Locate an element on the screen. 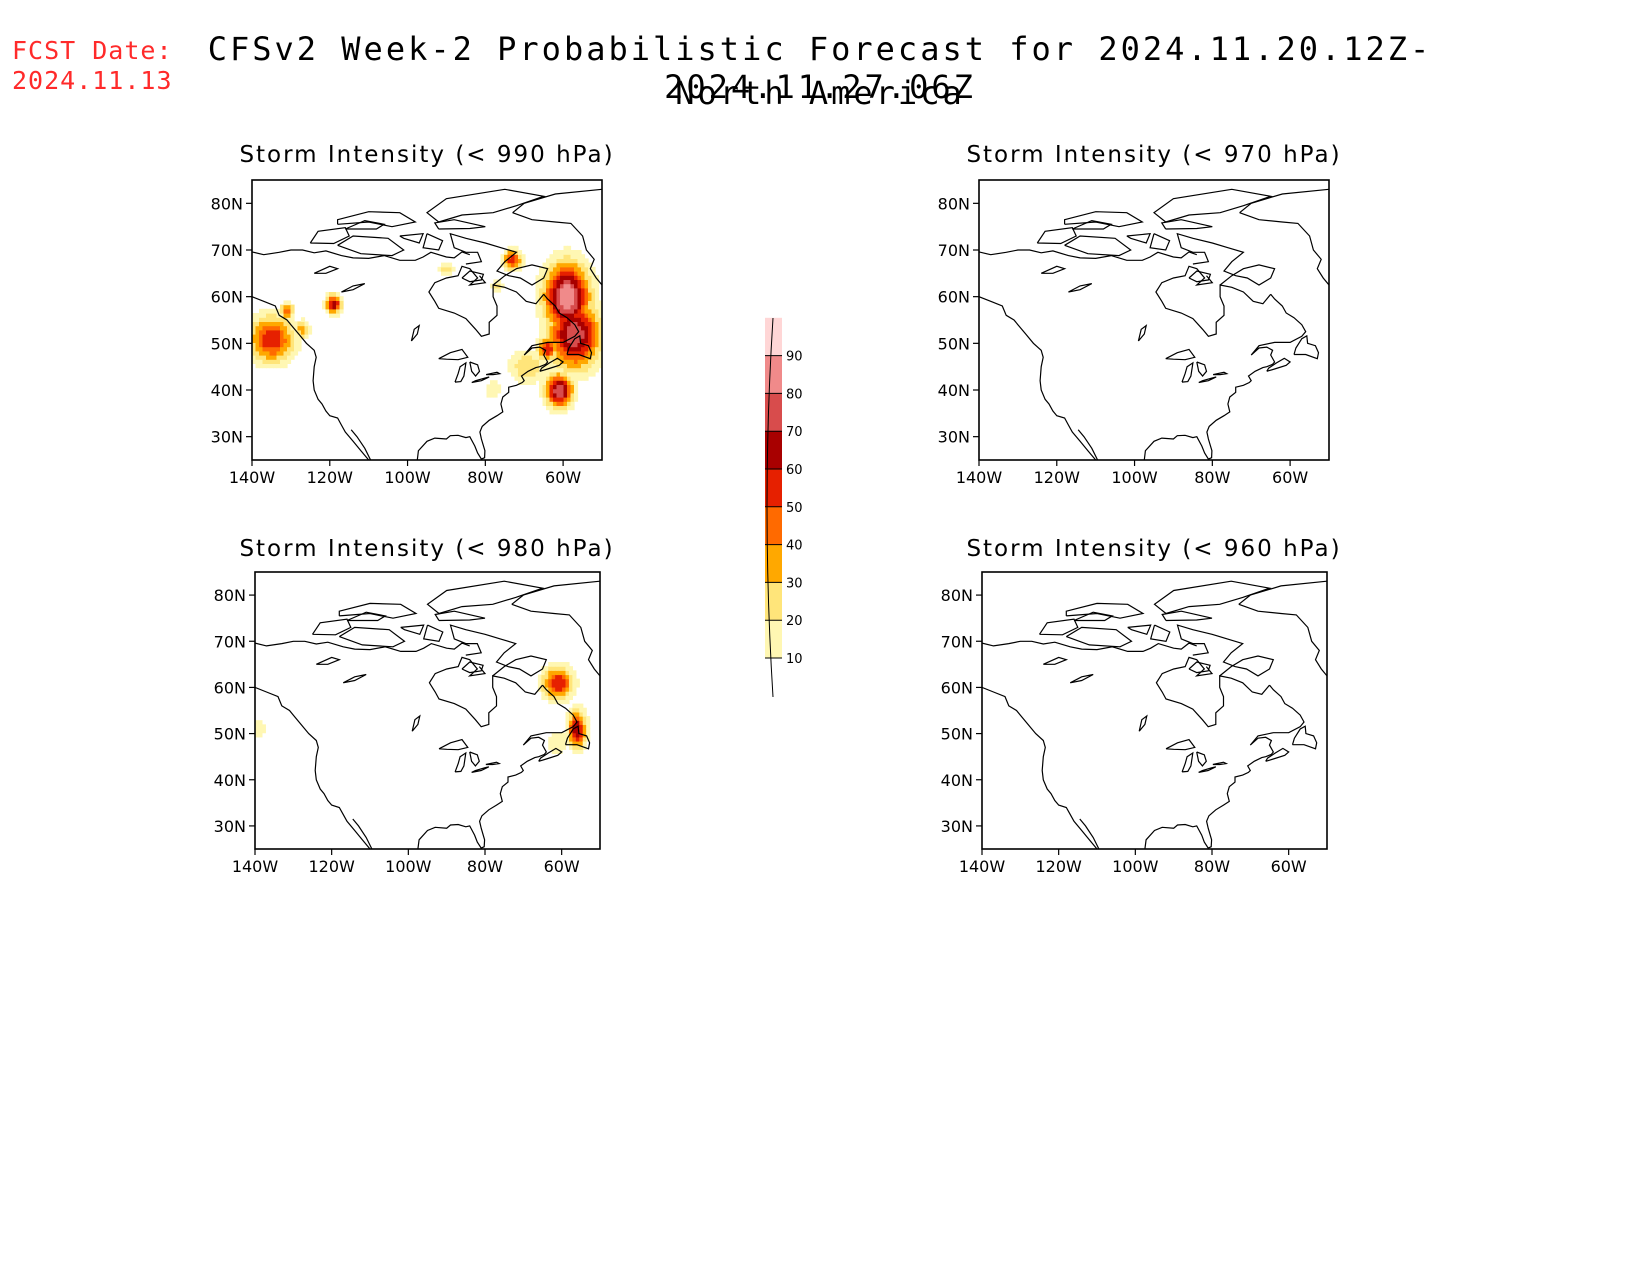 This screenshot has height=1275, width=1650. lon-tick-label: 140W is located at coordinates (252, 477).